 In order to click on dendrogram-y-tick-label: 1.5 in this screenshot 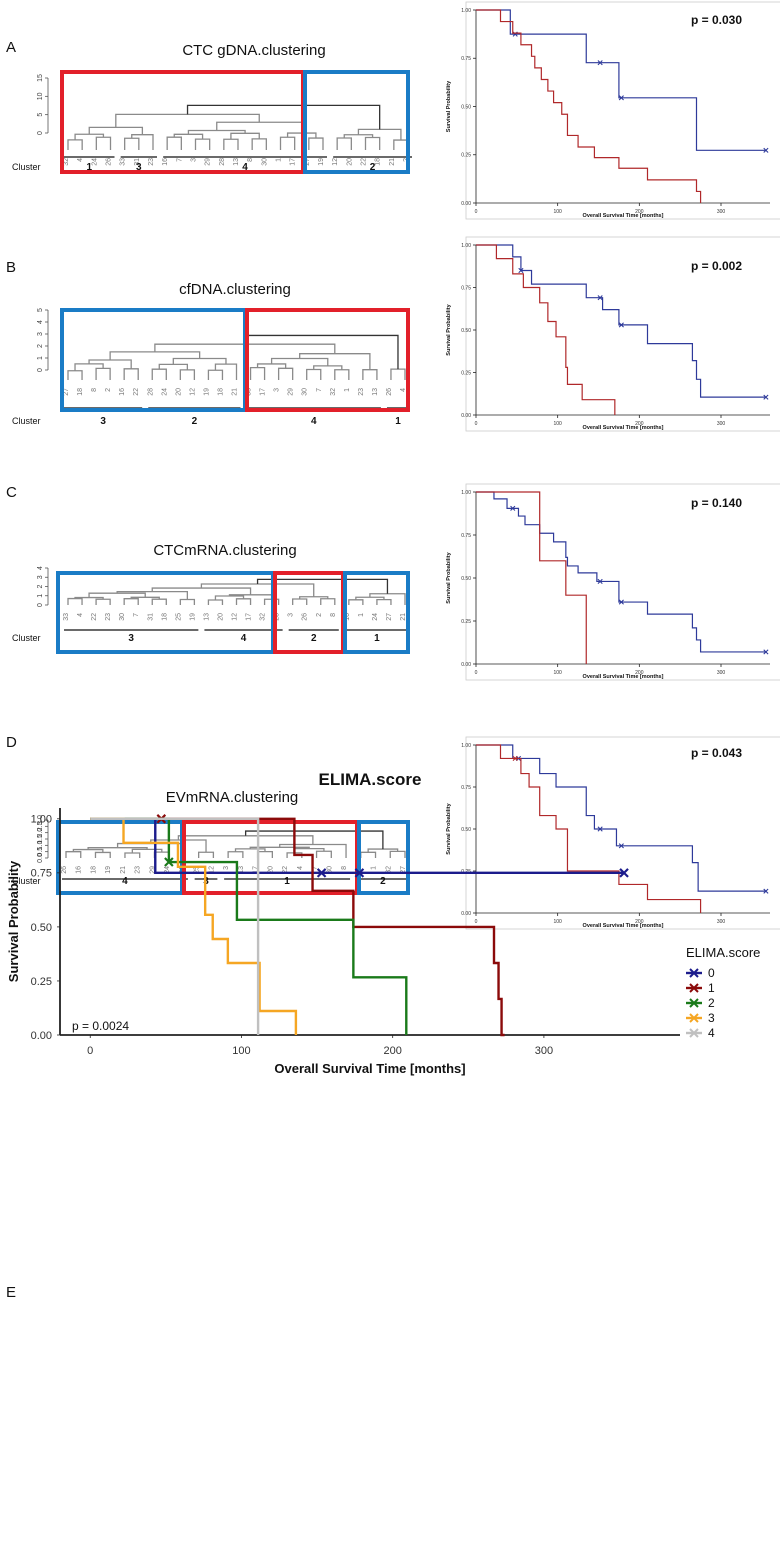, I will do `click(40, 839)`.